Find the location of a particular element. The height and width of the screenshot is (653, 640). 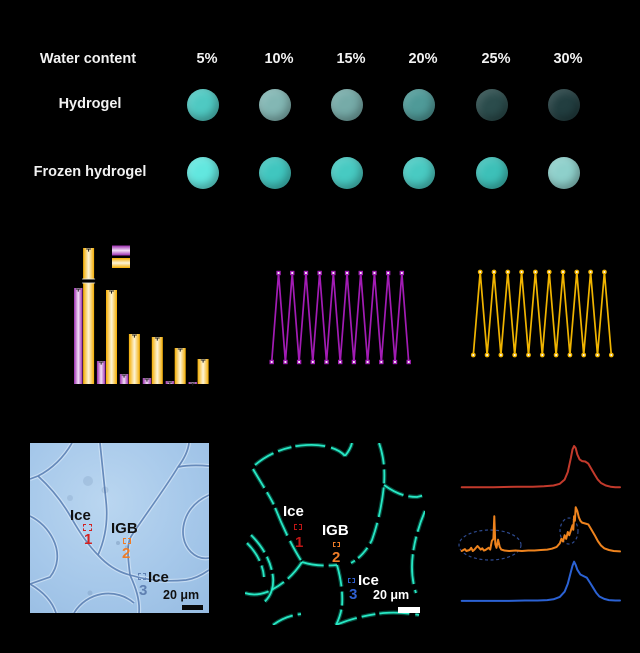

g-shape is located at coordinates (98, 536).